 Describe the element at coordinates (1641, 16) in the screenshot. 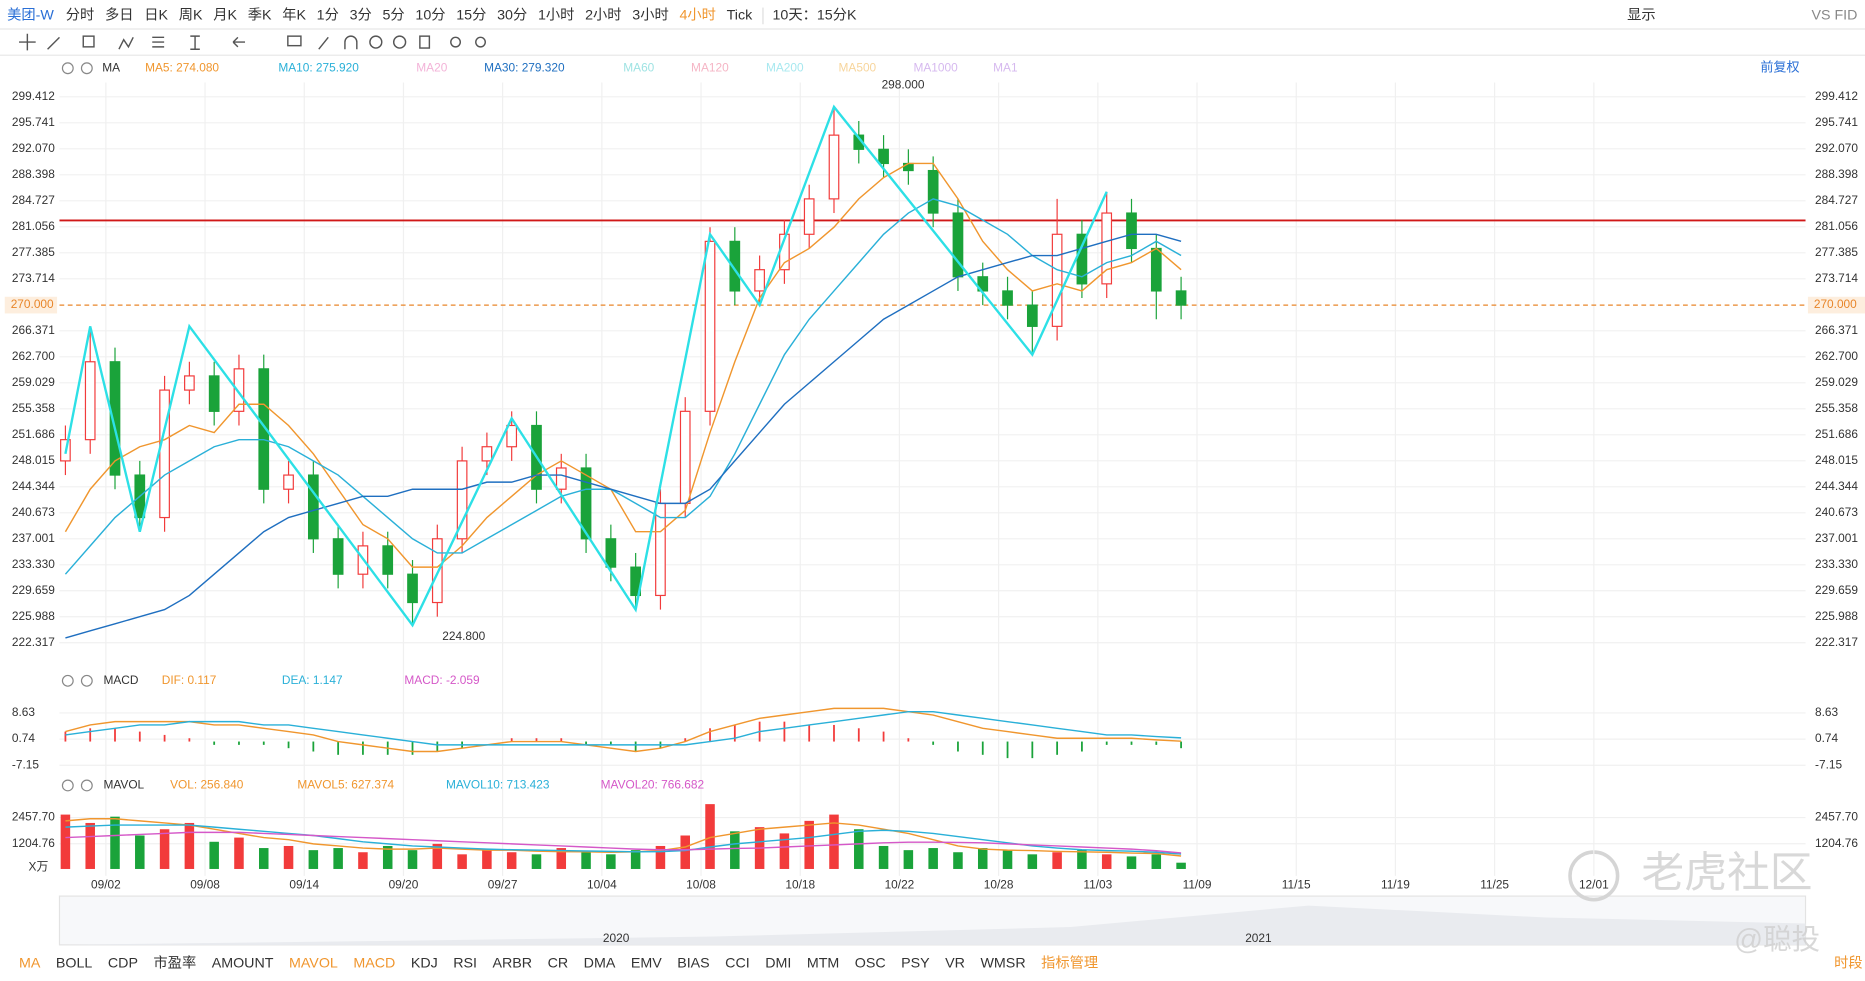

I see `show-menu: 显示` at that location.